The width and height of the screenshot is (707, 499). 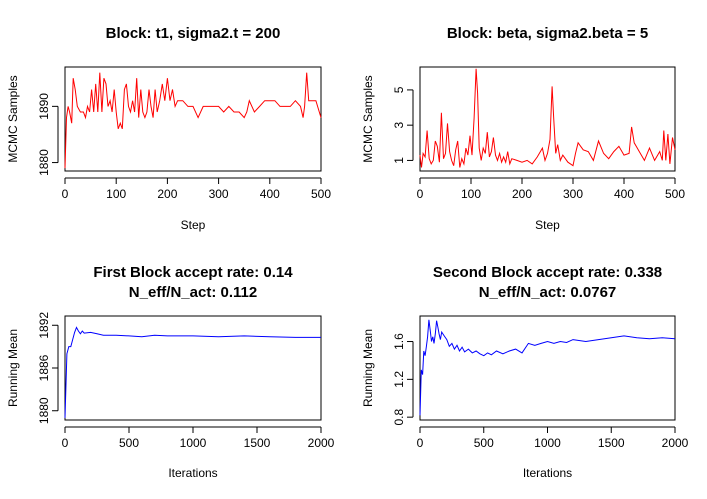 What do you see at coordinates (399, 125) in the screenshot?
I see `y-tick-label: 3` at bounding box center [399, 125].